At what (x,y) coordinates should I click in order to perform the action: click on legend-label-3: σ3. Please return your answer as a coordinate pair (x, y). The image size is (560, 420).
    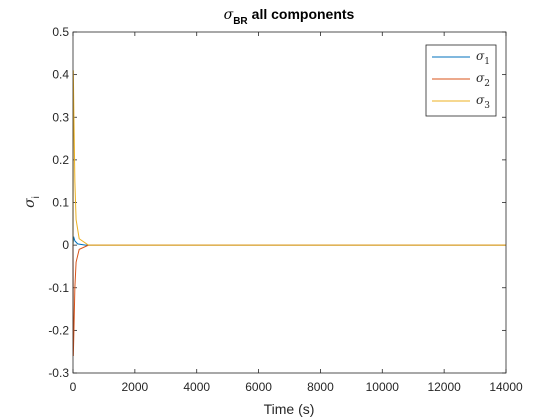
    Looking at the image, I should click on (483, 102).